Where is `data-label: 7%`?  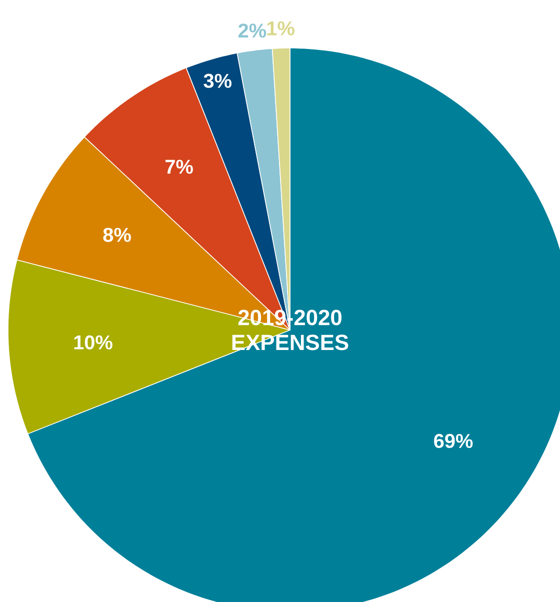 data-label: 7% is located at coordinates (179, 167).